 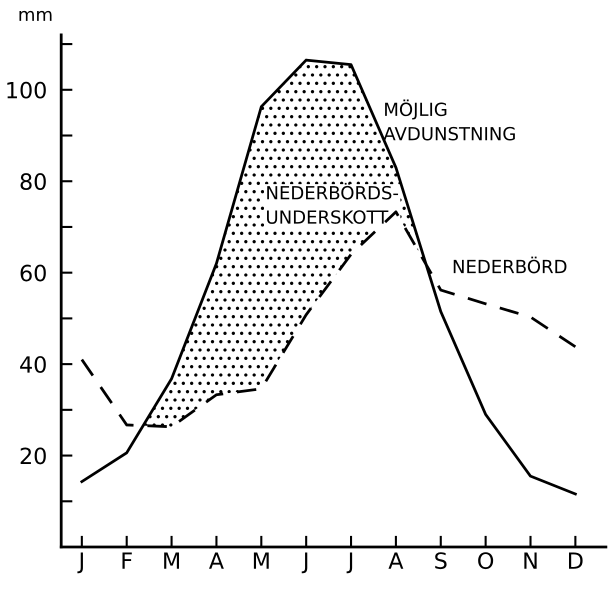 I want to click on y-tick-label: 100, so click(x=26, y=90).